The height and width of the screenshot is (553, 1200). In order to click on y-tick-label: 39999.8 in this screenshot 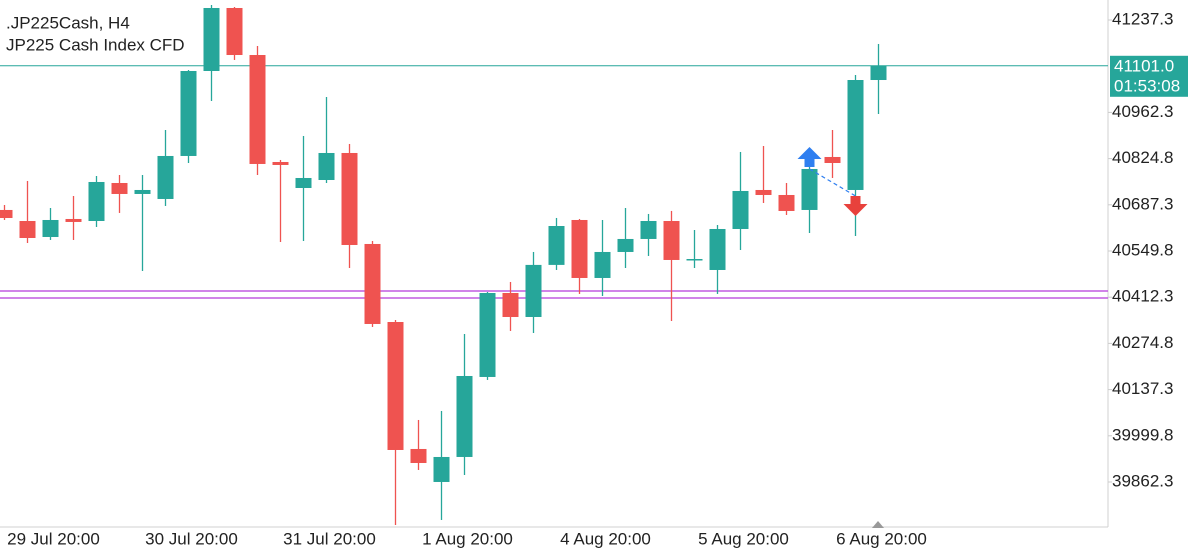, I will do `click(1142, 434)`.